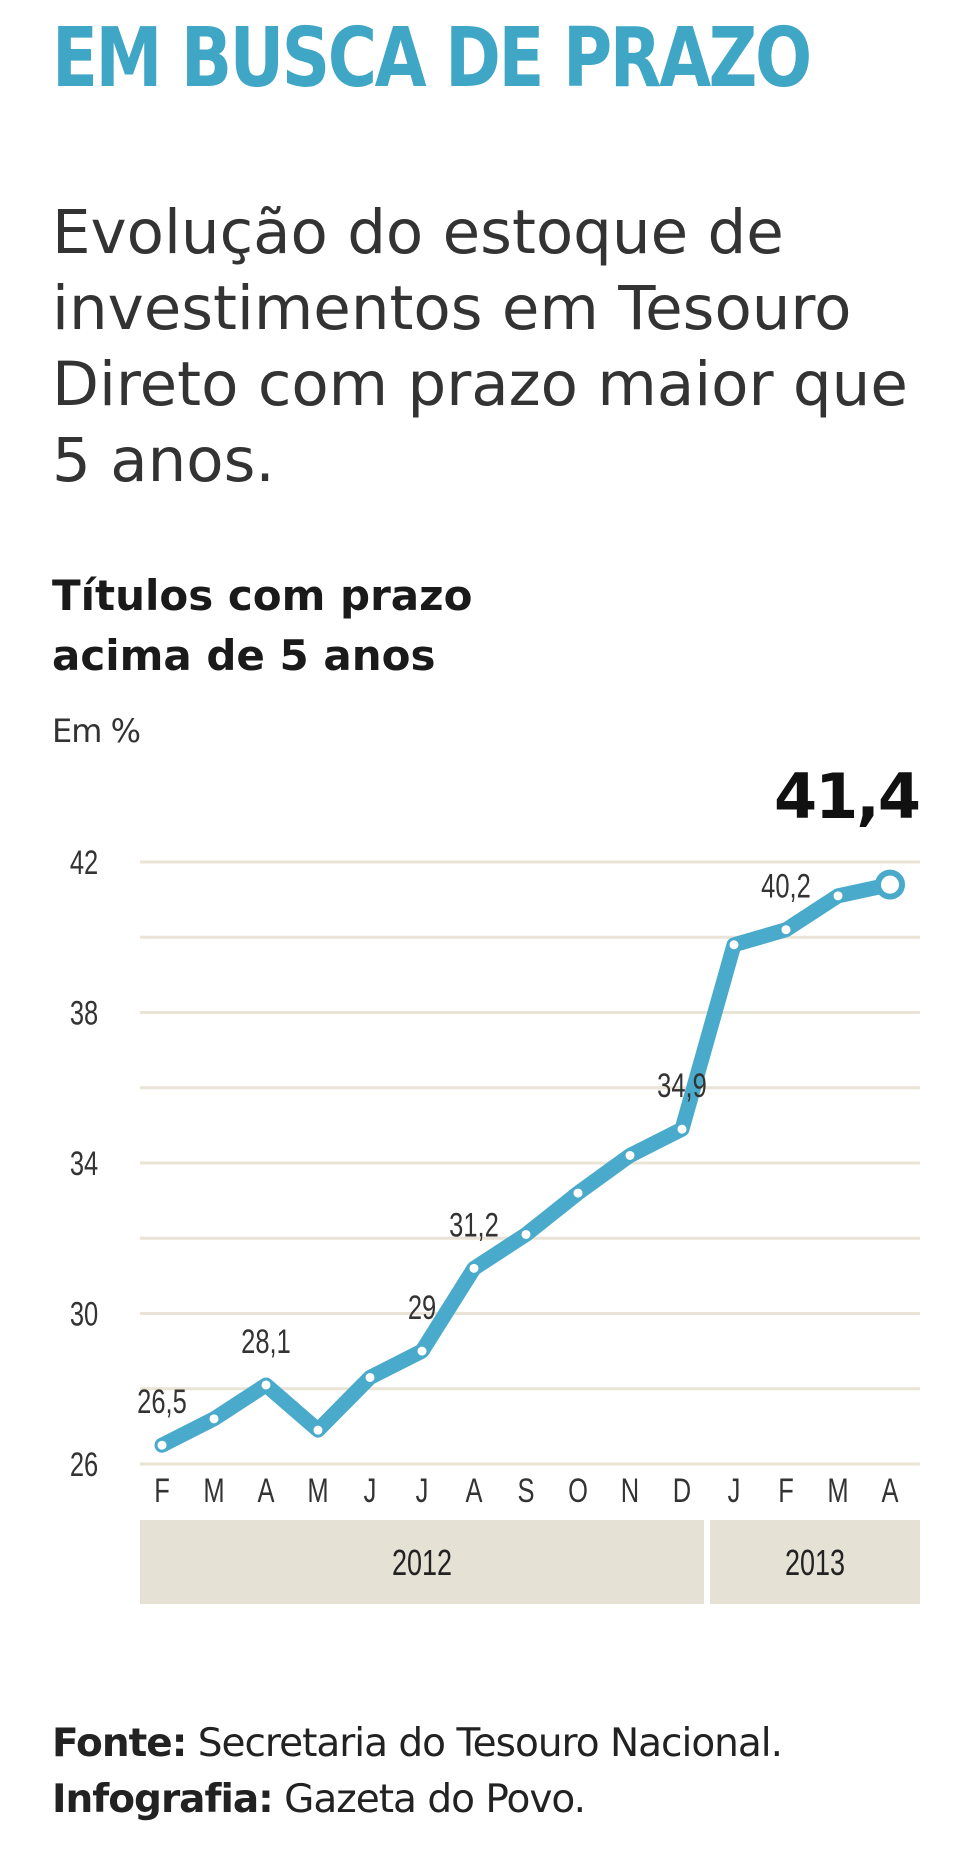 Image resolution: width=960 pixels, height=1869 pixels. I want to click on data-label: 31,2, so click(474, 1225).